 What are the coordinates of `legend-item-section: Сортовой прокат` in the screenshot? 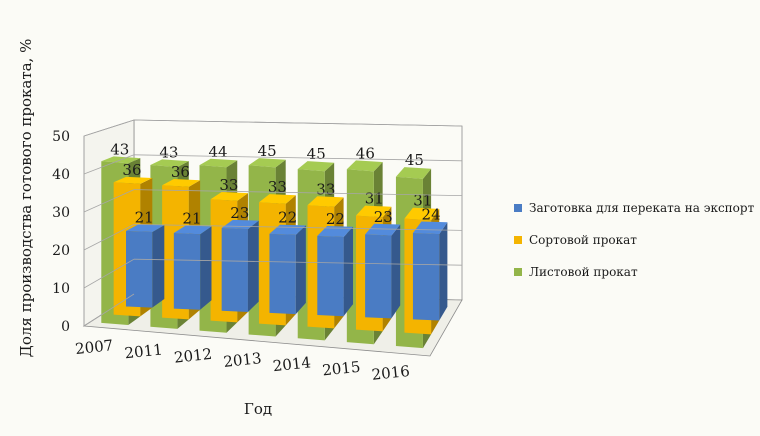 It's located at (637, 240).